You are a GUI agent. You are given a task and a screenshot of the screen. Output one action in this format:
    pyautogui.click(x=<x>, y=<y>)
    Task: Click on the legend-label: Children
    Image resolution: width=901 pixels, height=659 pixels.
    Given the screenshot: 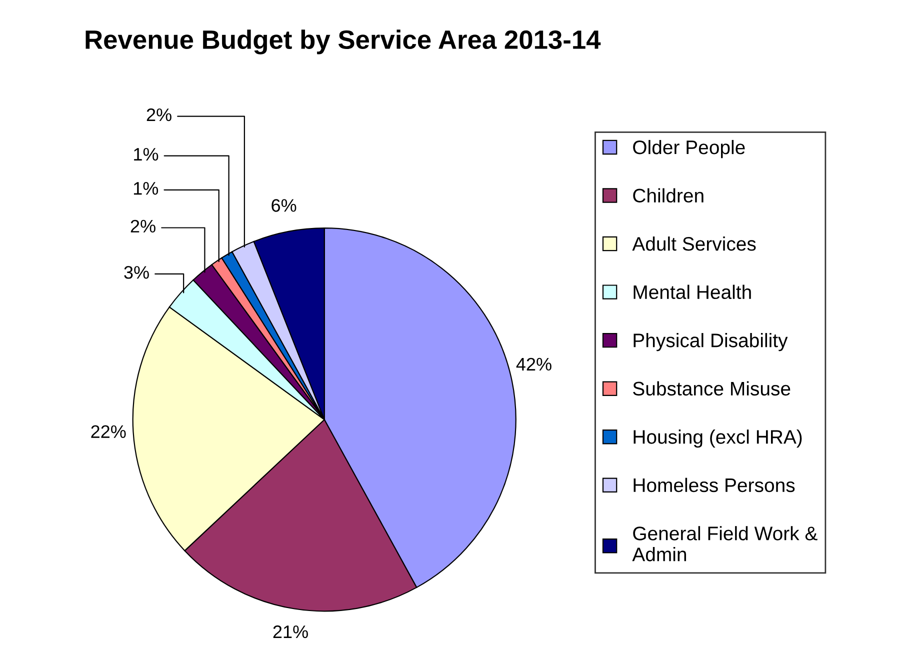 What is the action you would take?
    pyautogui.click(x=668, y=195)
    